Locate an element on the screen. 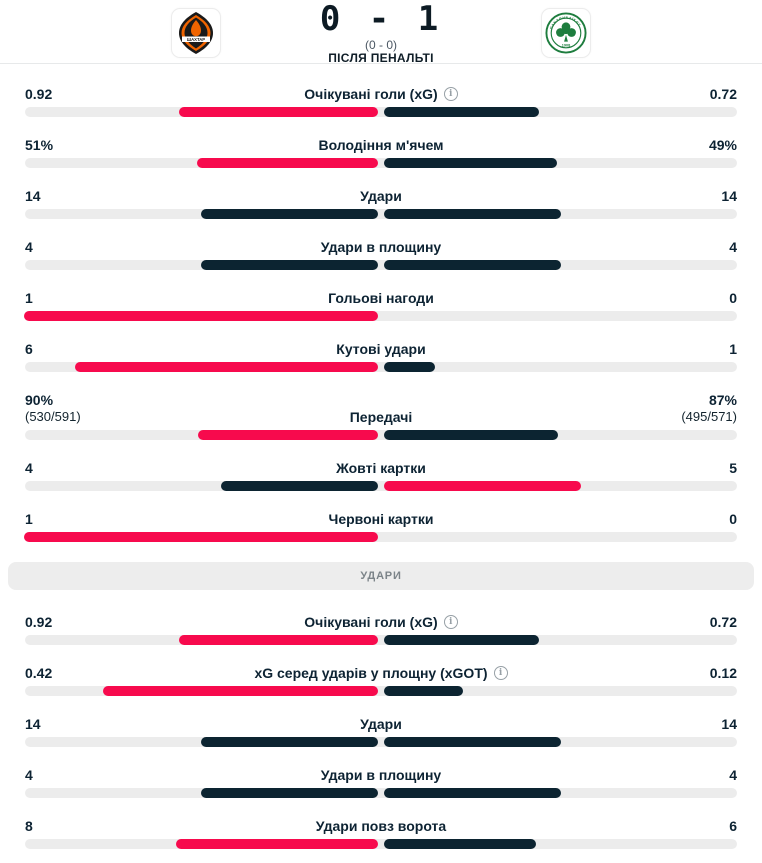  svg-text: 1908 is located at coordinates (566, 45).